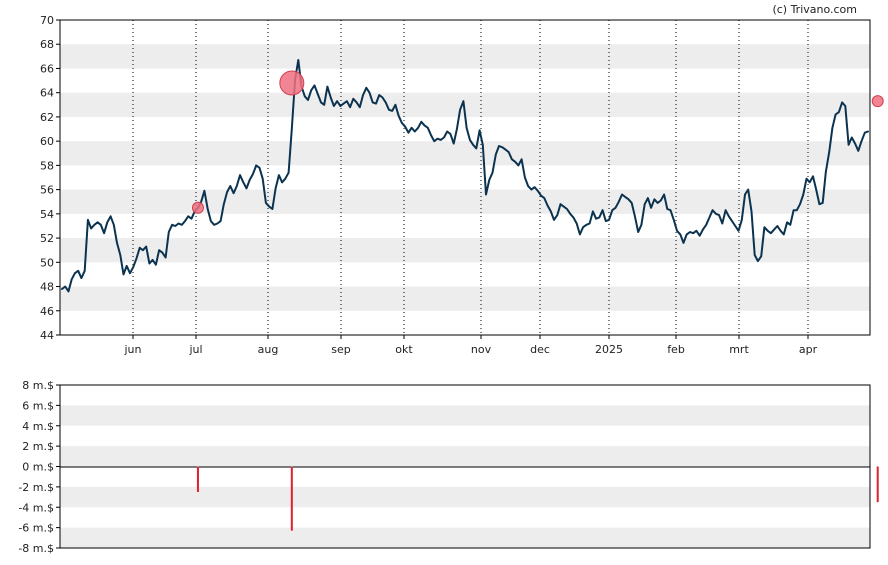  What do you see at coordinates (47, 117) in the screenshot?
I see `y-tick-label: 62` at bounding box center [47, 117].